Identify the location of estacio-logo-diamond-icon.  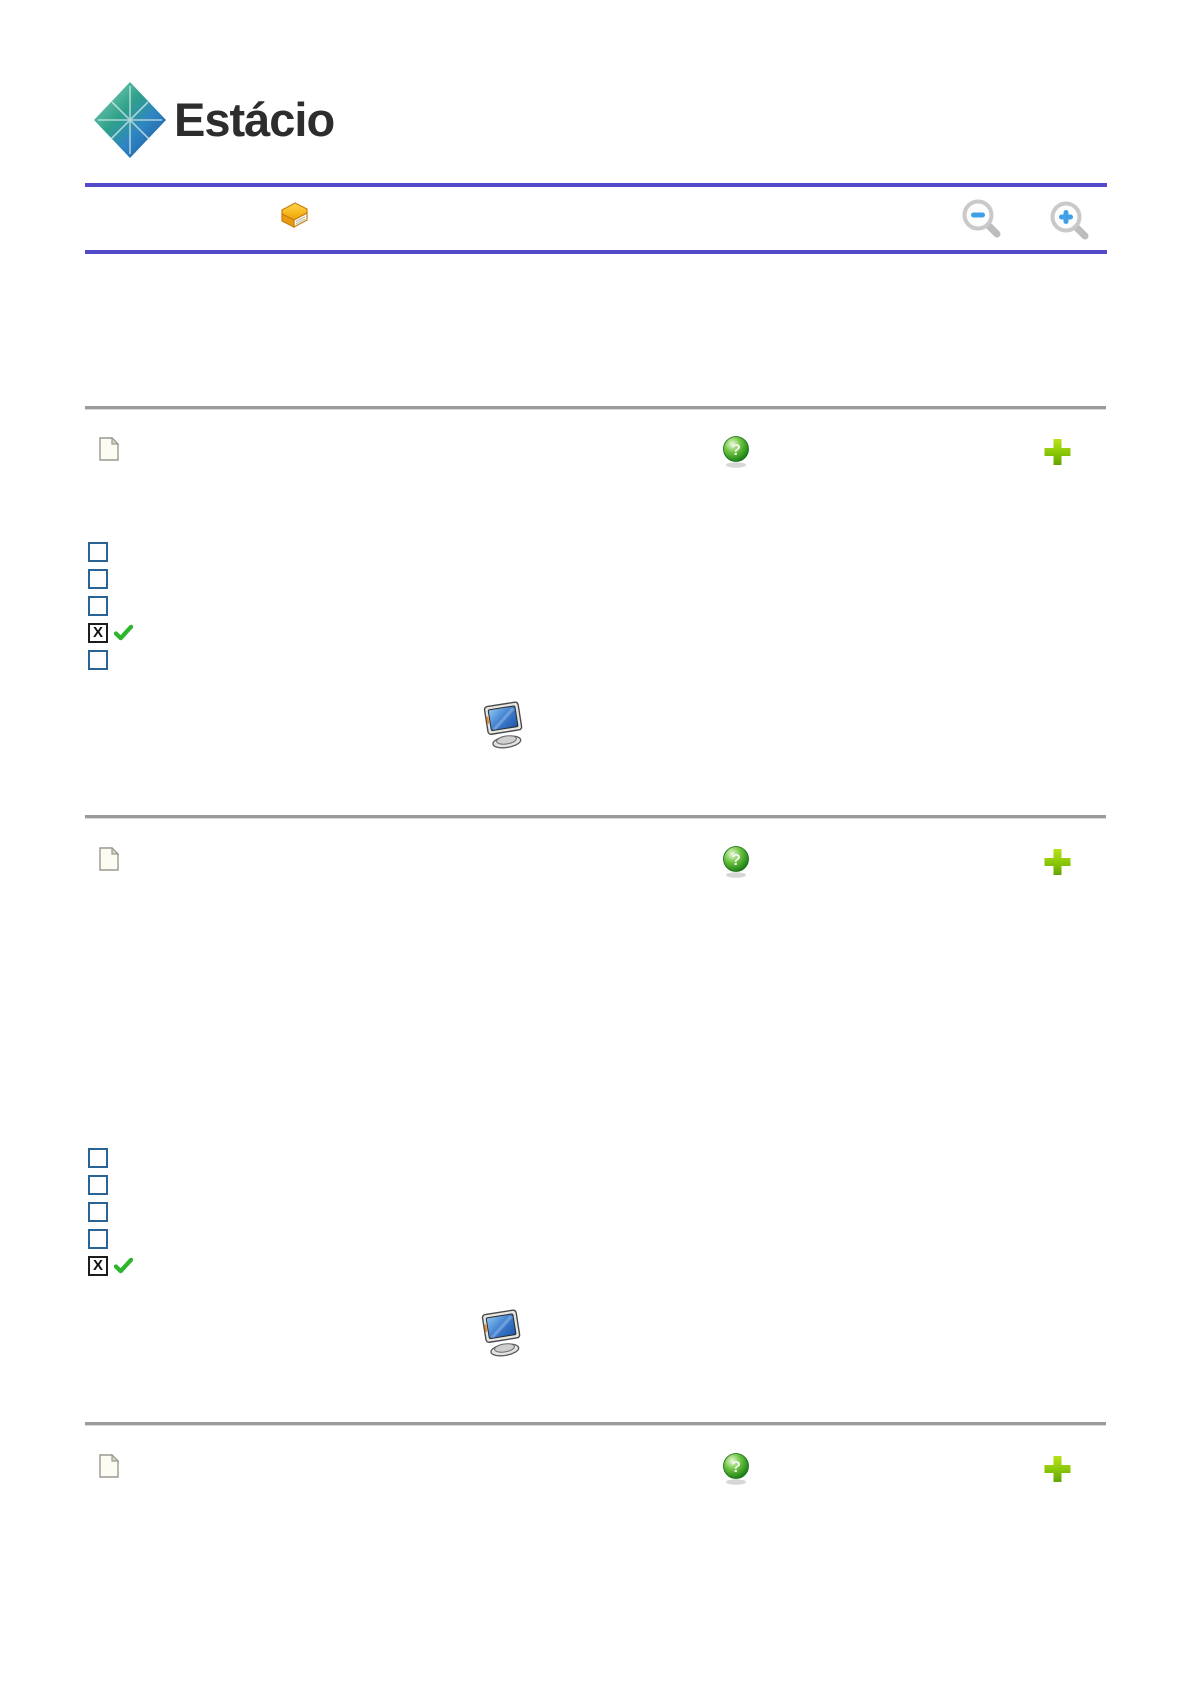
(130, 120).